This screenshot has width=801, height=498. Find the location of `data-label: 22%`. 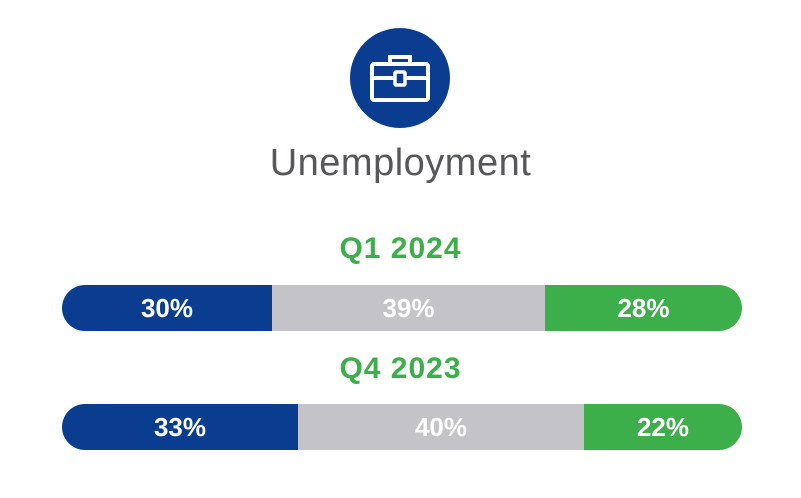

data-label: 22% is located at coordinates (663, 426).